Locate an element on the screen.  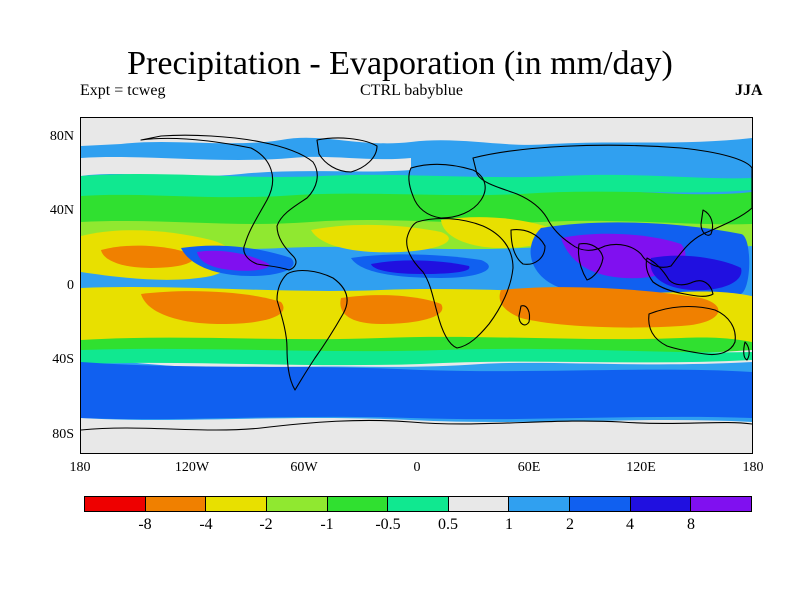
field-itcz-pacific-purple is located at coordinates (233, 260).